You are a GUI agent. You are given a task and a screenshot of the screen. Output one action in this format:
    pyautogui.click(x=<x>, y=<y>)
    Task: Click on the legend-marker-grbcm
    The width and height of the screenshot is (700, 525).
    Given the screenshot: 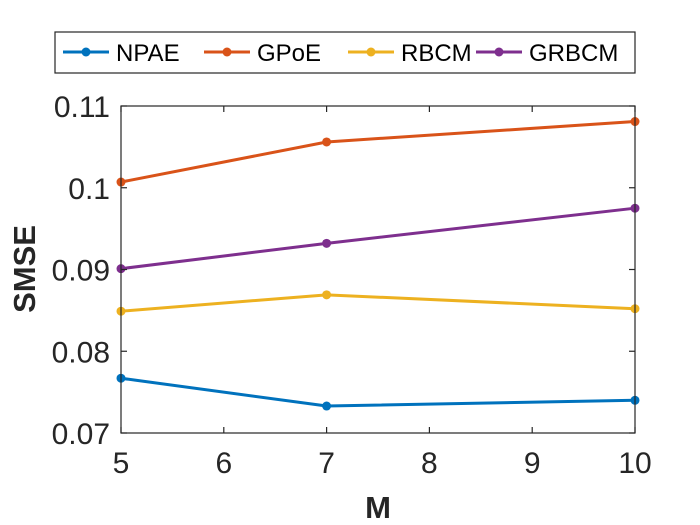 What is the action you would take?
    pyautogui.click(x=499, y=52)
    